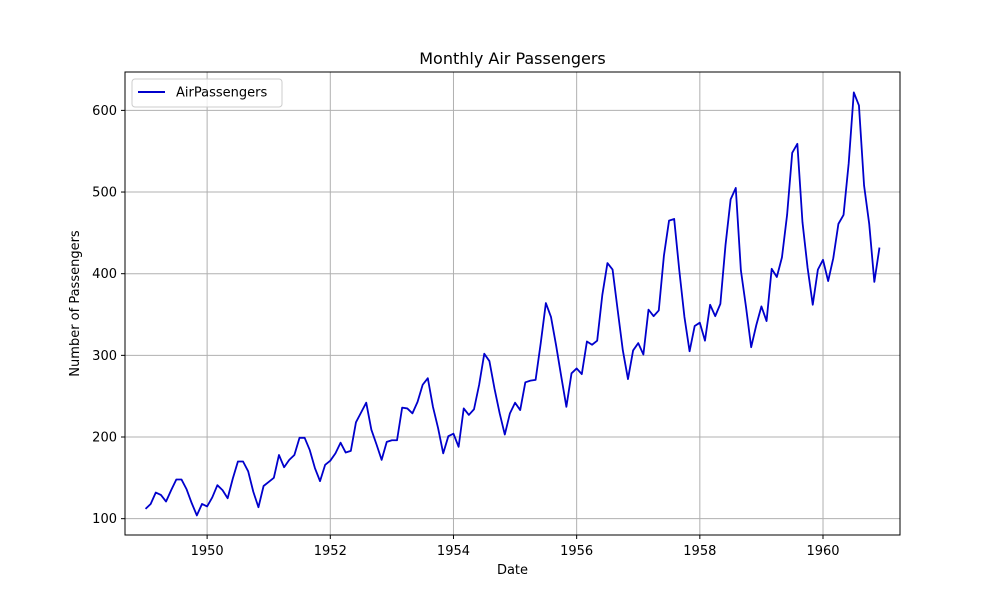 This screenshot has width=1000, height=604. I want to click on legend-label: AirPassengers, so click(221, 93).